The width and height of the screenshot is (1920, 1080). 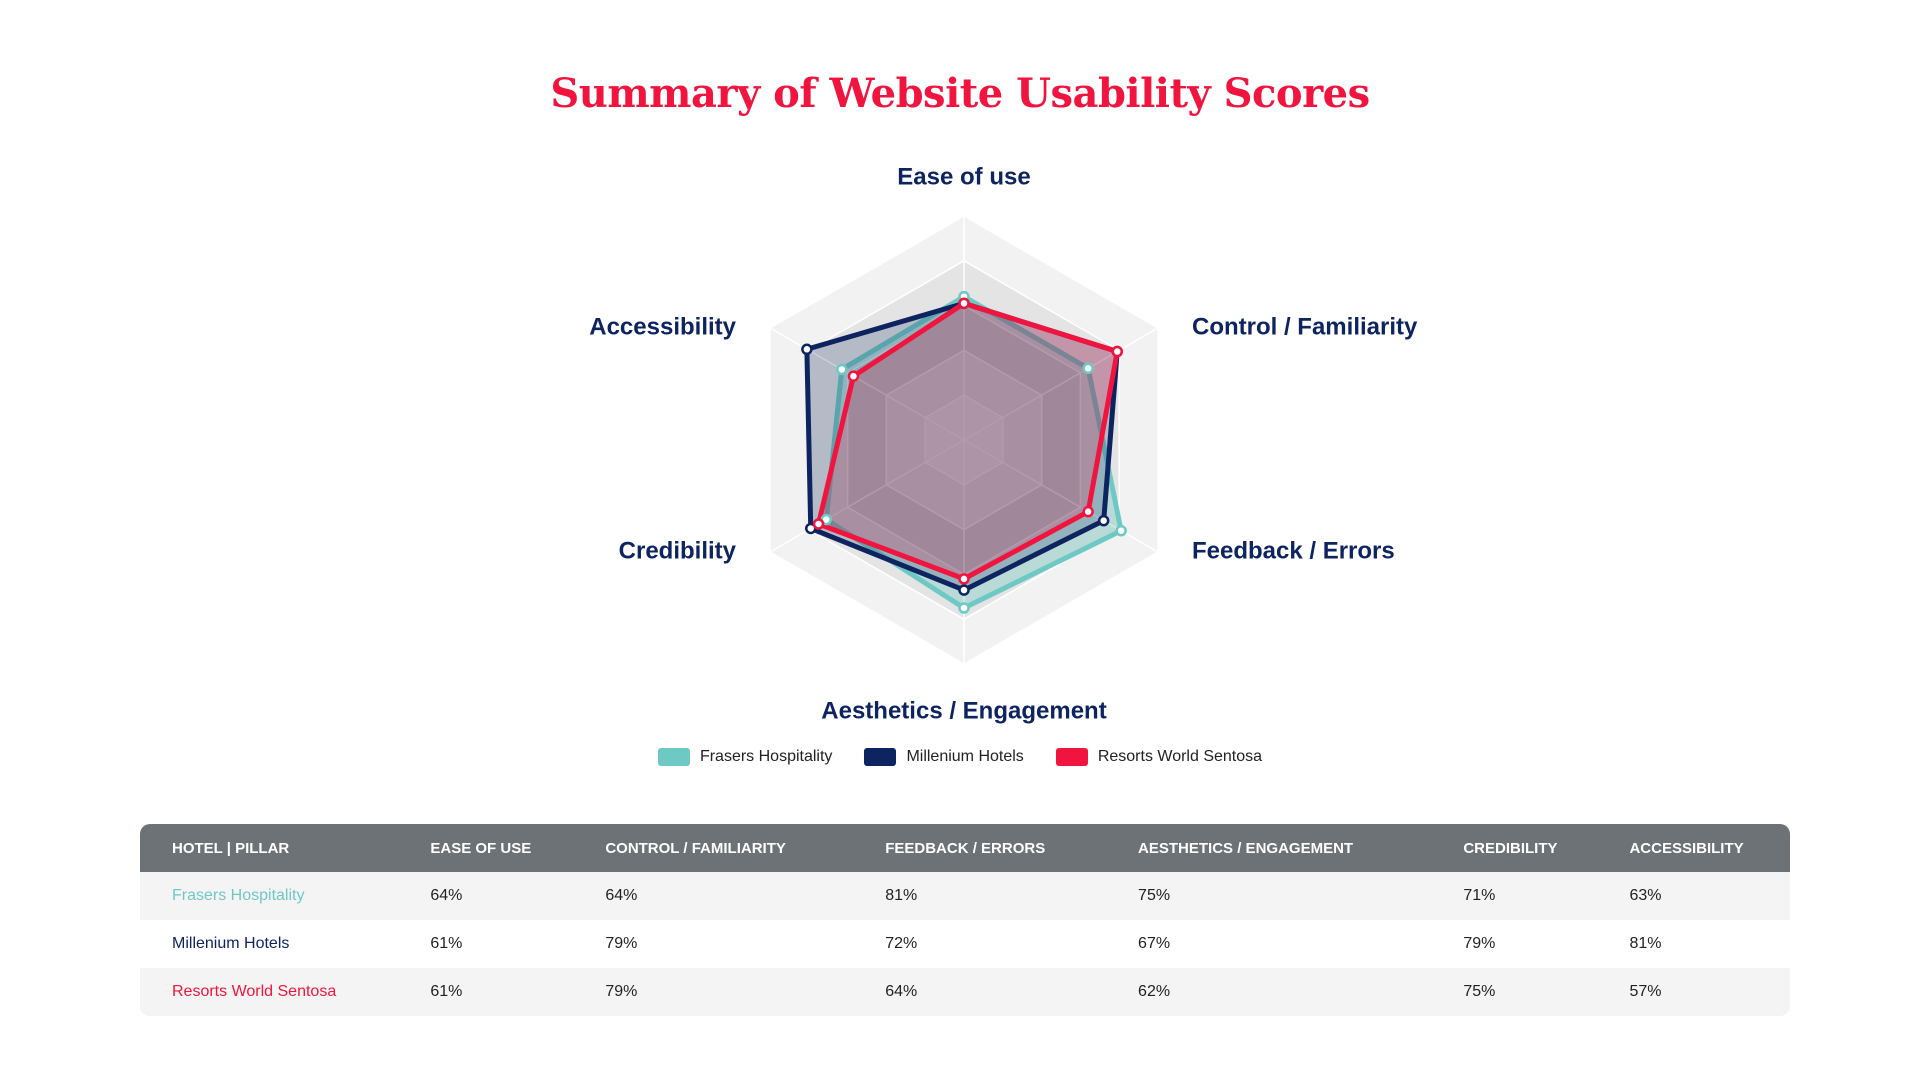 I want to click on header-credibility: CREDIBILITY, so click(x=1510, y=848).